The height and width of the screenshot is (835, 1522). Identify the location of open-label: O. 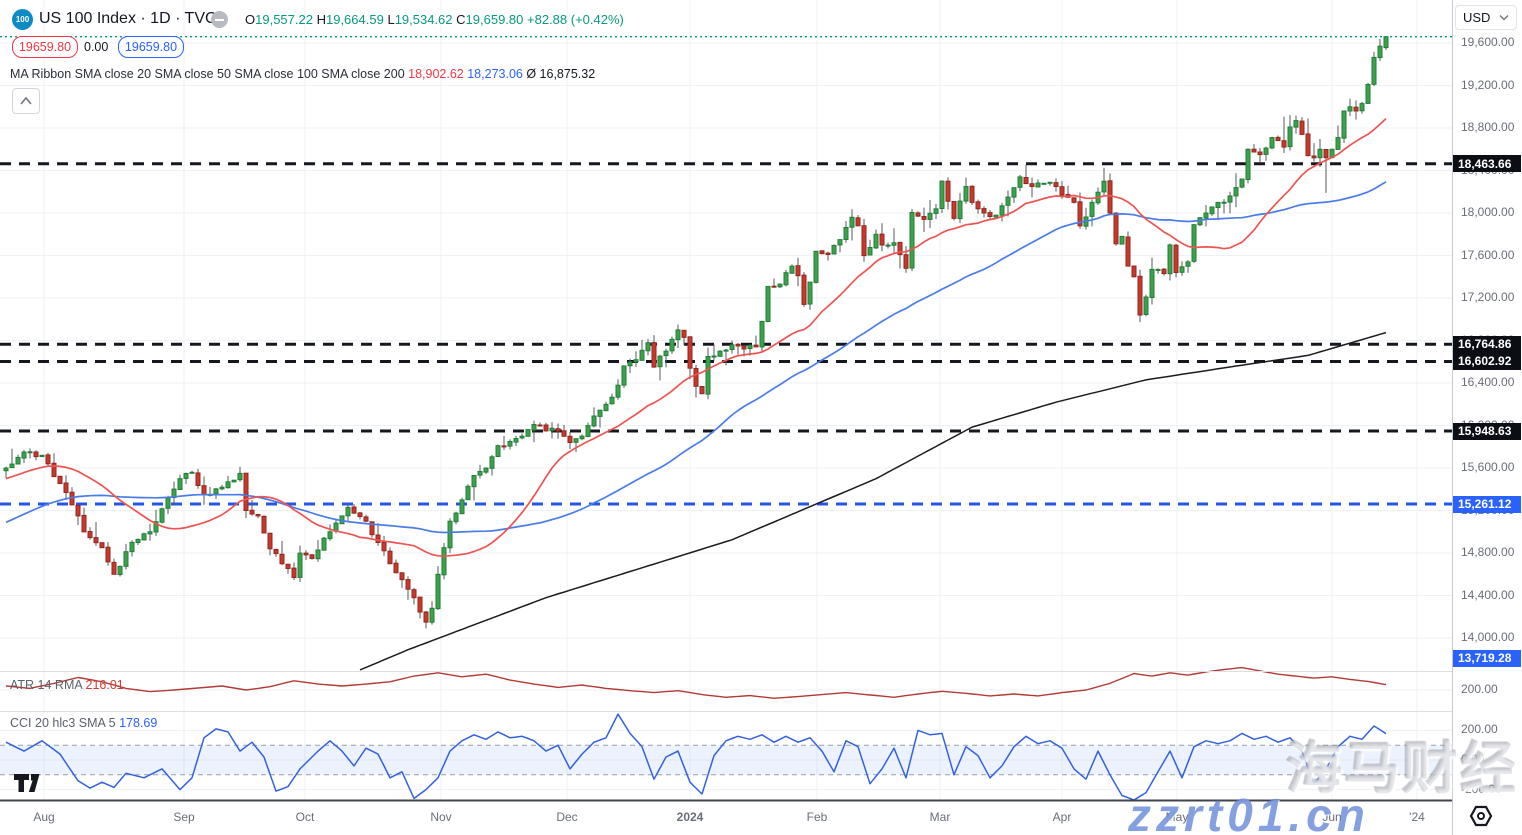
(250, 19).